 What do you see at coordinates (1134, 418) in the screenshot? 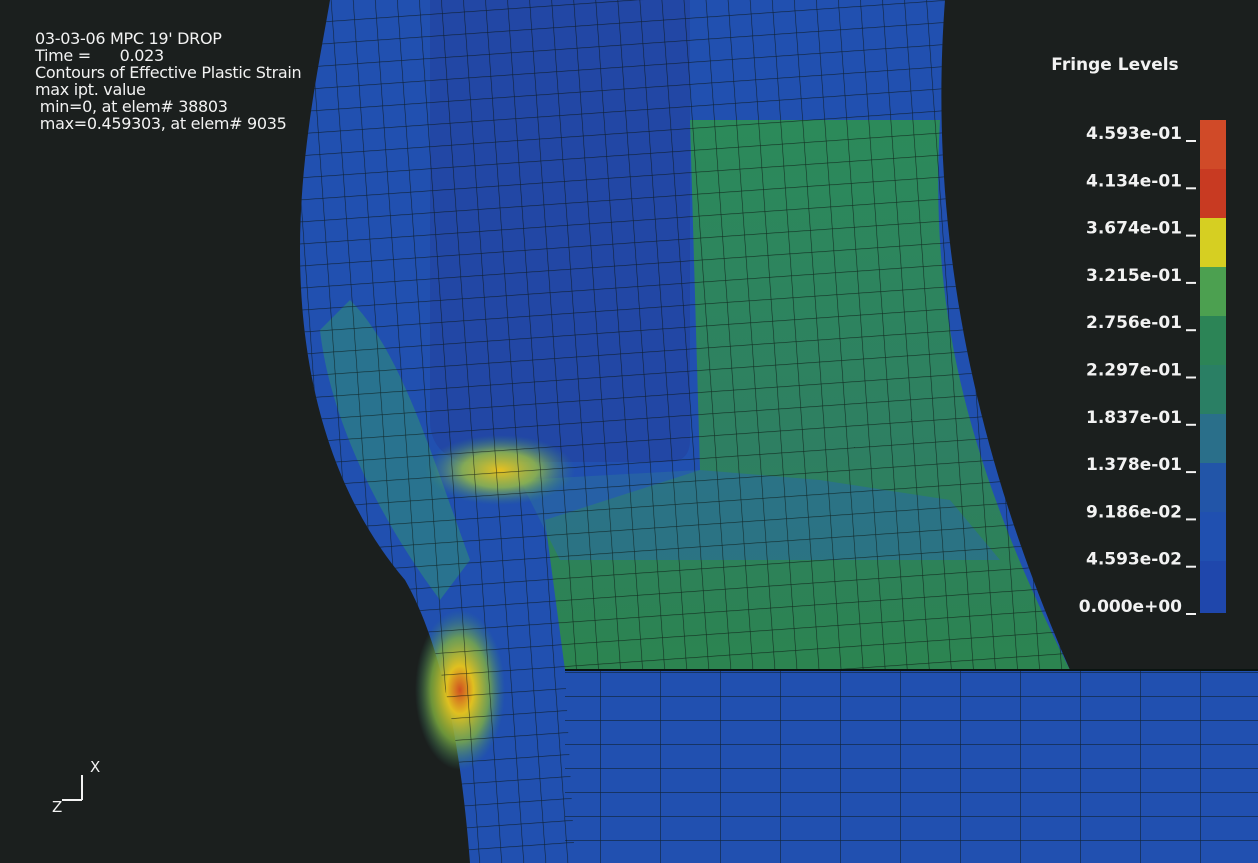
I see `level-label: 1.837e-01` at bounding box center [1134, 418].